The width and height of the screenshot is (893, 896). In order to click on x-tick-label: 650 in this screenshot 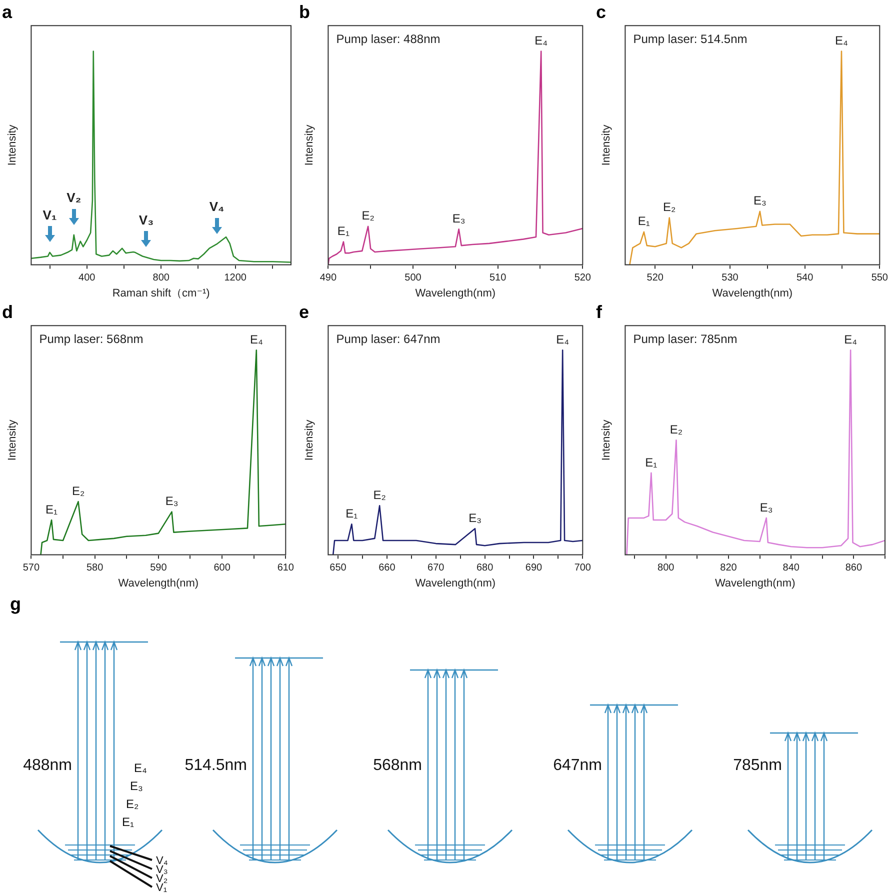, I will do `click(338, 568)`.